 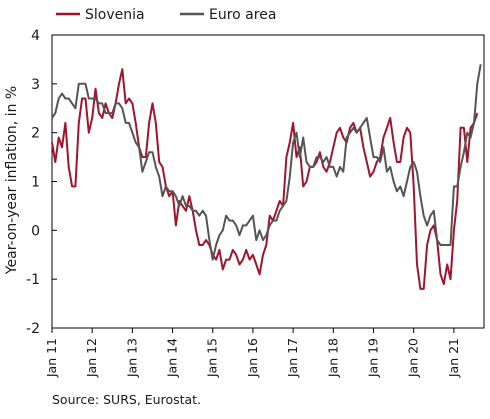 What do you see at coordinates (35, 231) in the screenshot?
I see `y-tick-label: 0` at bounding box center [35, 231].